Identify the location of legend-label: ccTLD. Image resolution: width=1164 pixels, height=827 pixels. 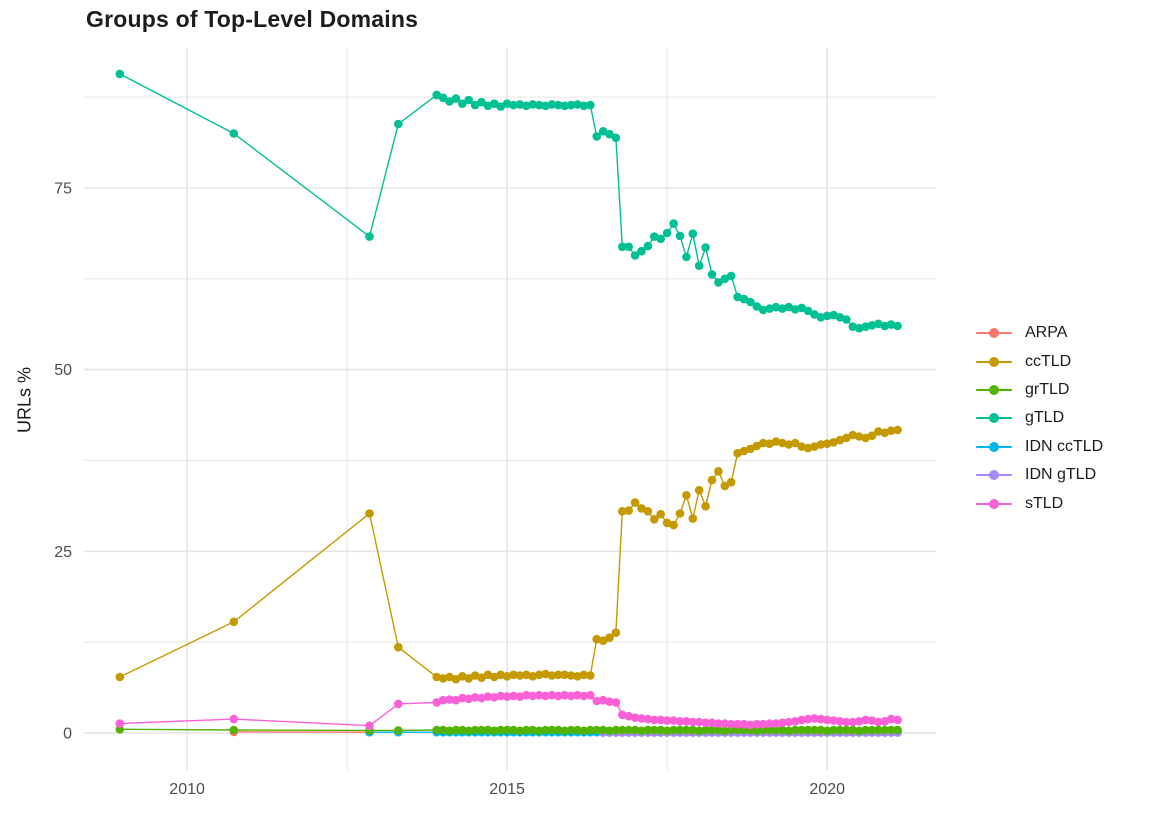
(1048, 361).